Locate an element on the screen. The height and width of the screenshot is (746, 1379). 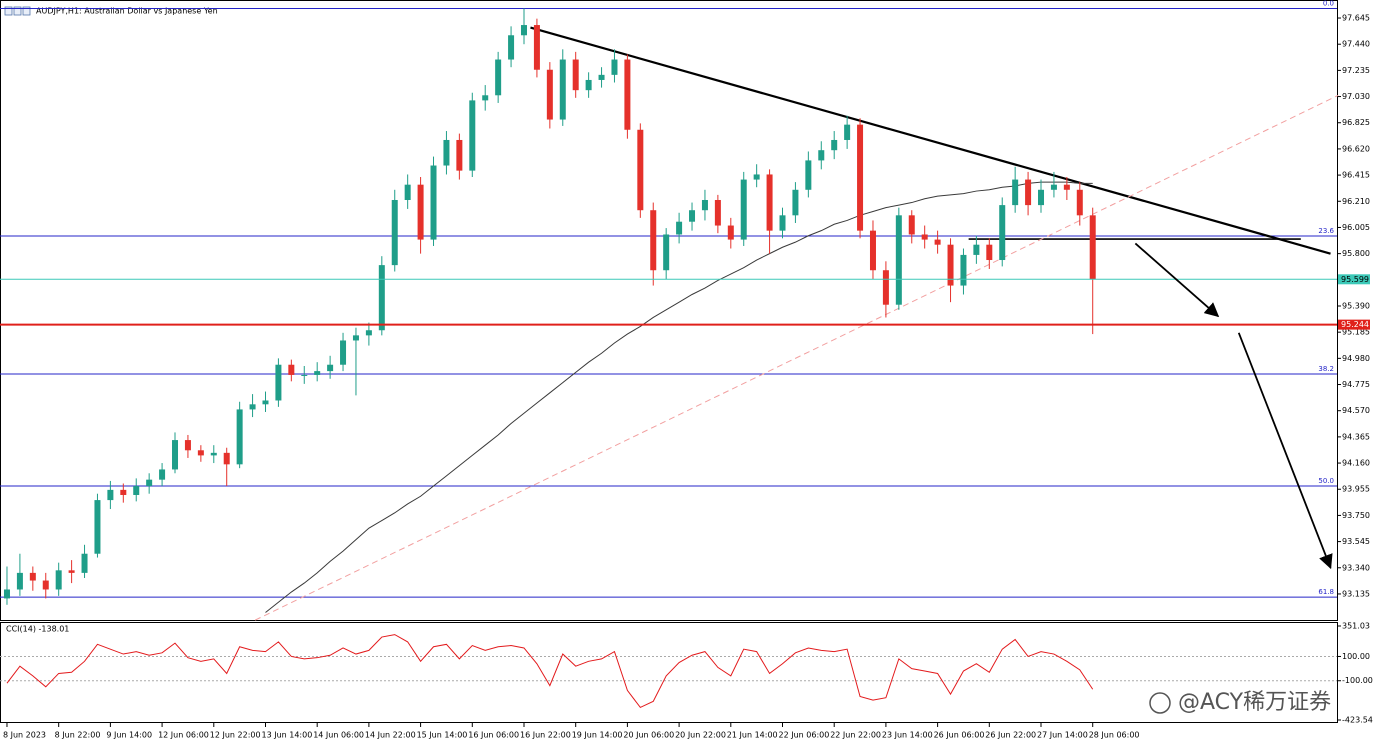
y-tick-label: 97.440 is located at coordinates (1356, 44).